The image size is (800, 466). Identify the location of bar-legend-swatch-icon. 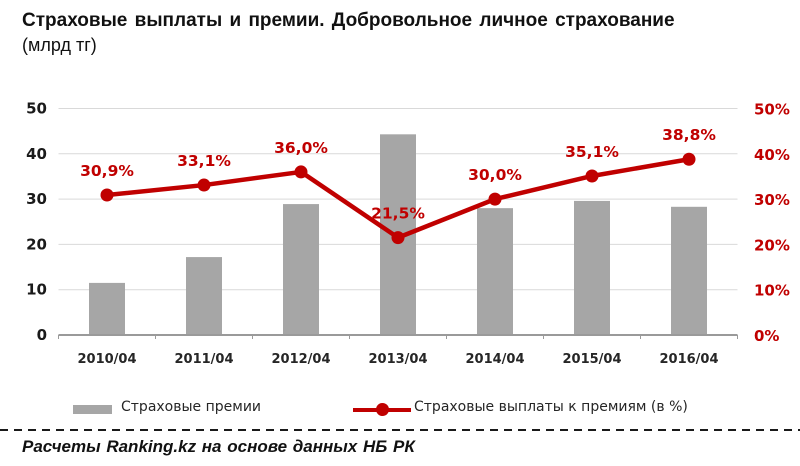
(92, 409).